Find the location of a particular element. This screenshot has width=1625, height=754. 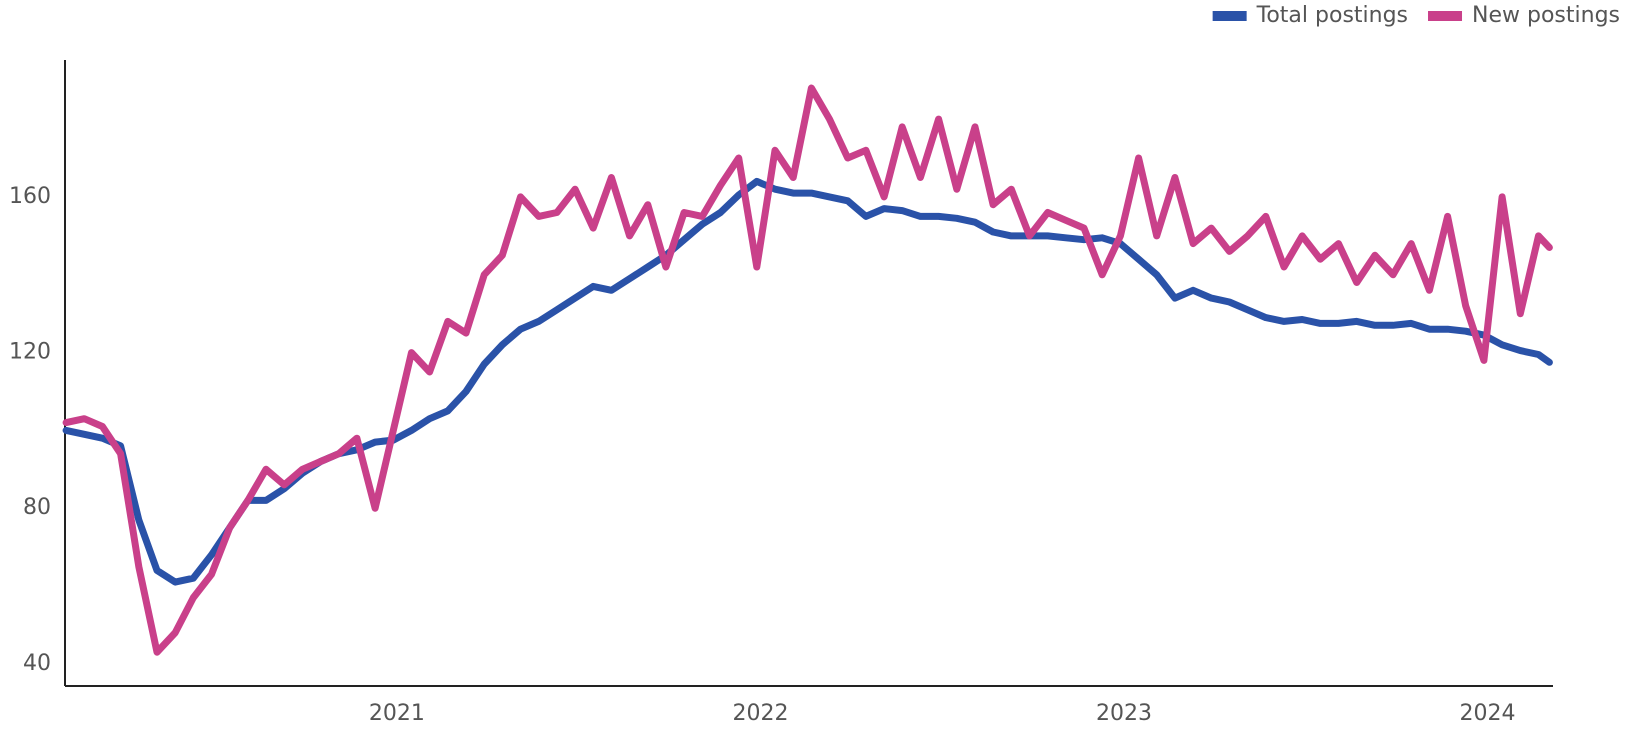

legend-label: New postings is located at coordinates (1546, 15).